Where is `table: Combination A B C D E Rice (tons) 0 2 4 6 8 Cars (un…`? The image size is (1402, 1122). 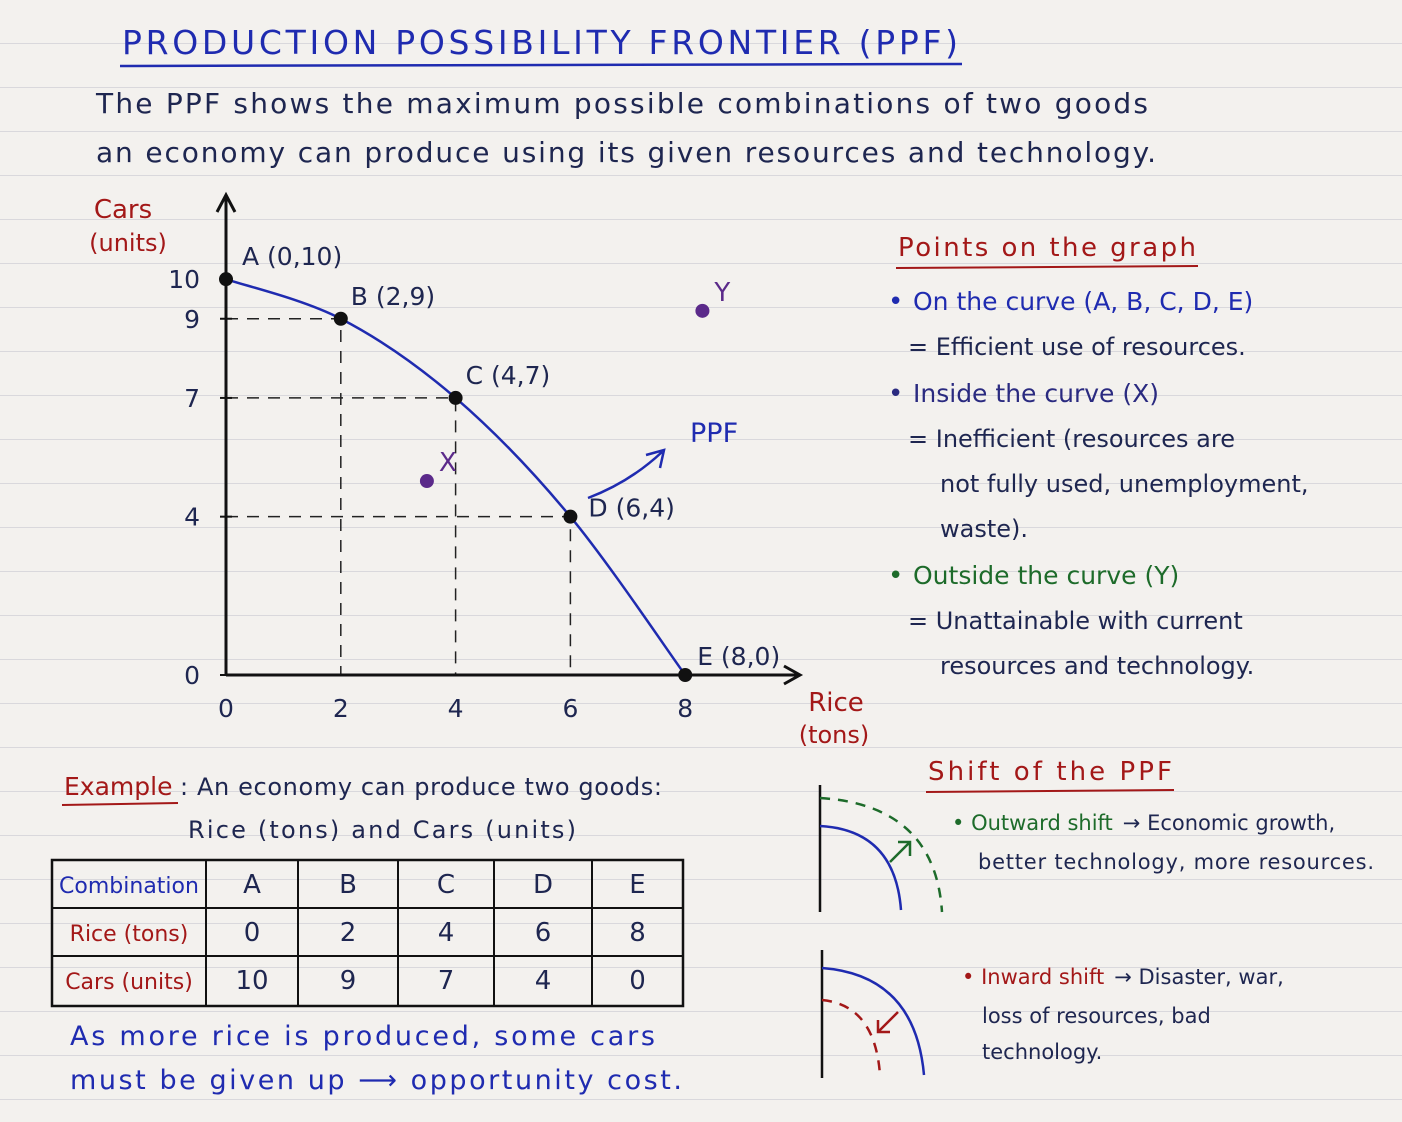 table: Combination A B C D E Rice (tons) 0 2 4 6 8 Cars (un… is located at coordinates (367, 933).